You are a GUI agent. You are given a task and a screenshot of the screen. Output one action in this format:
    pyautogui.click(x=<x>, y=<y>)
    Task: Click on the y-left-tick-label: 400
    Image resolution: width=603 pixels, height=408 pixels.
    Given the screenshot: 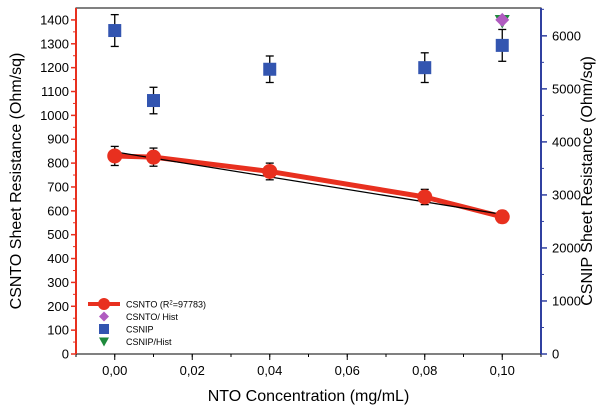 What is the action you would take?
    pyautogui.click(x=58, y=258)
    